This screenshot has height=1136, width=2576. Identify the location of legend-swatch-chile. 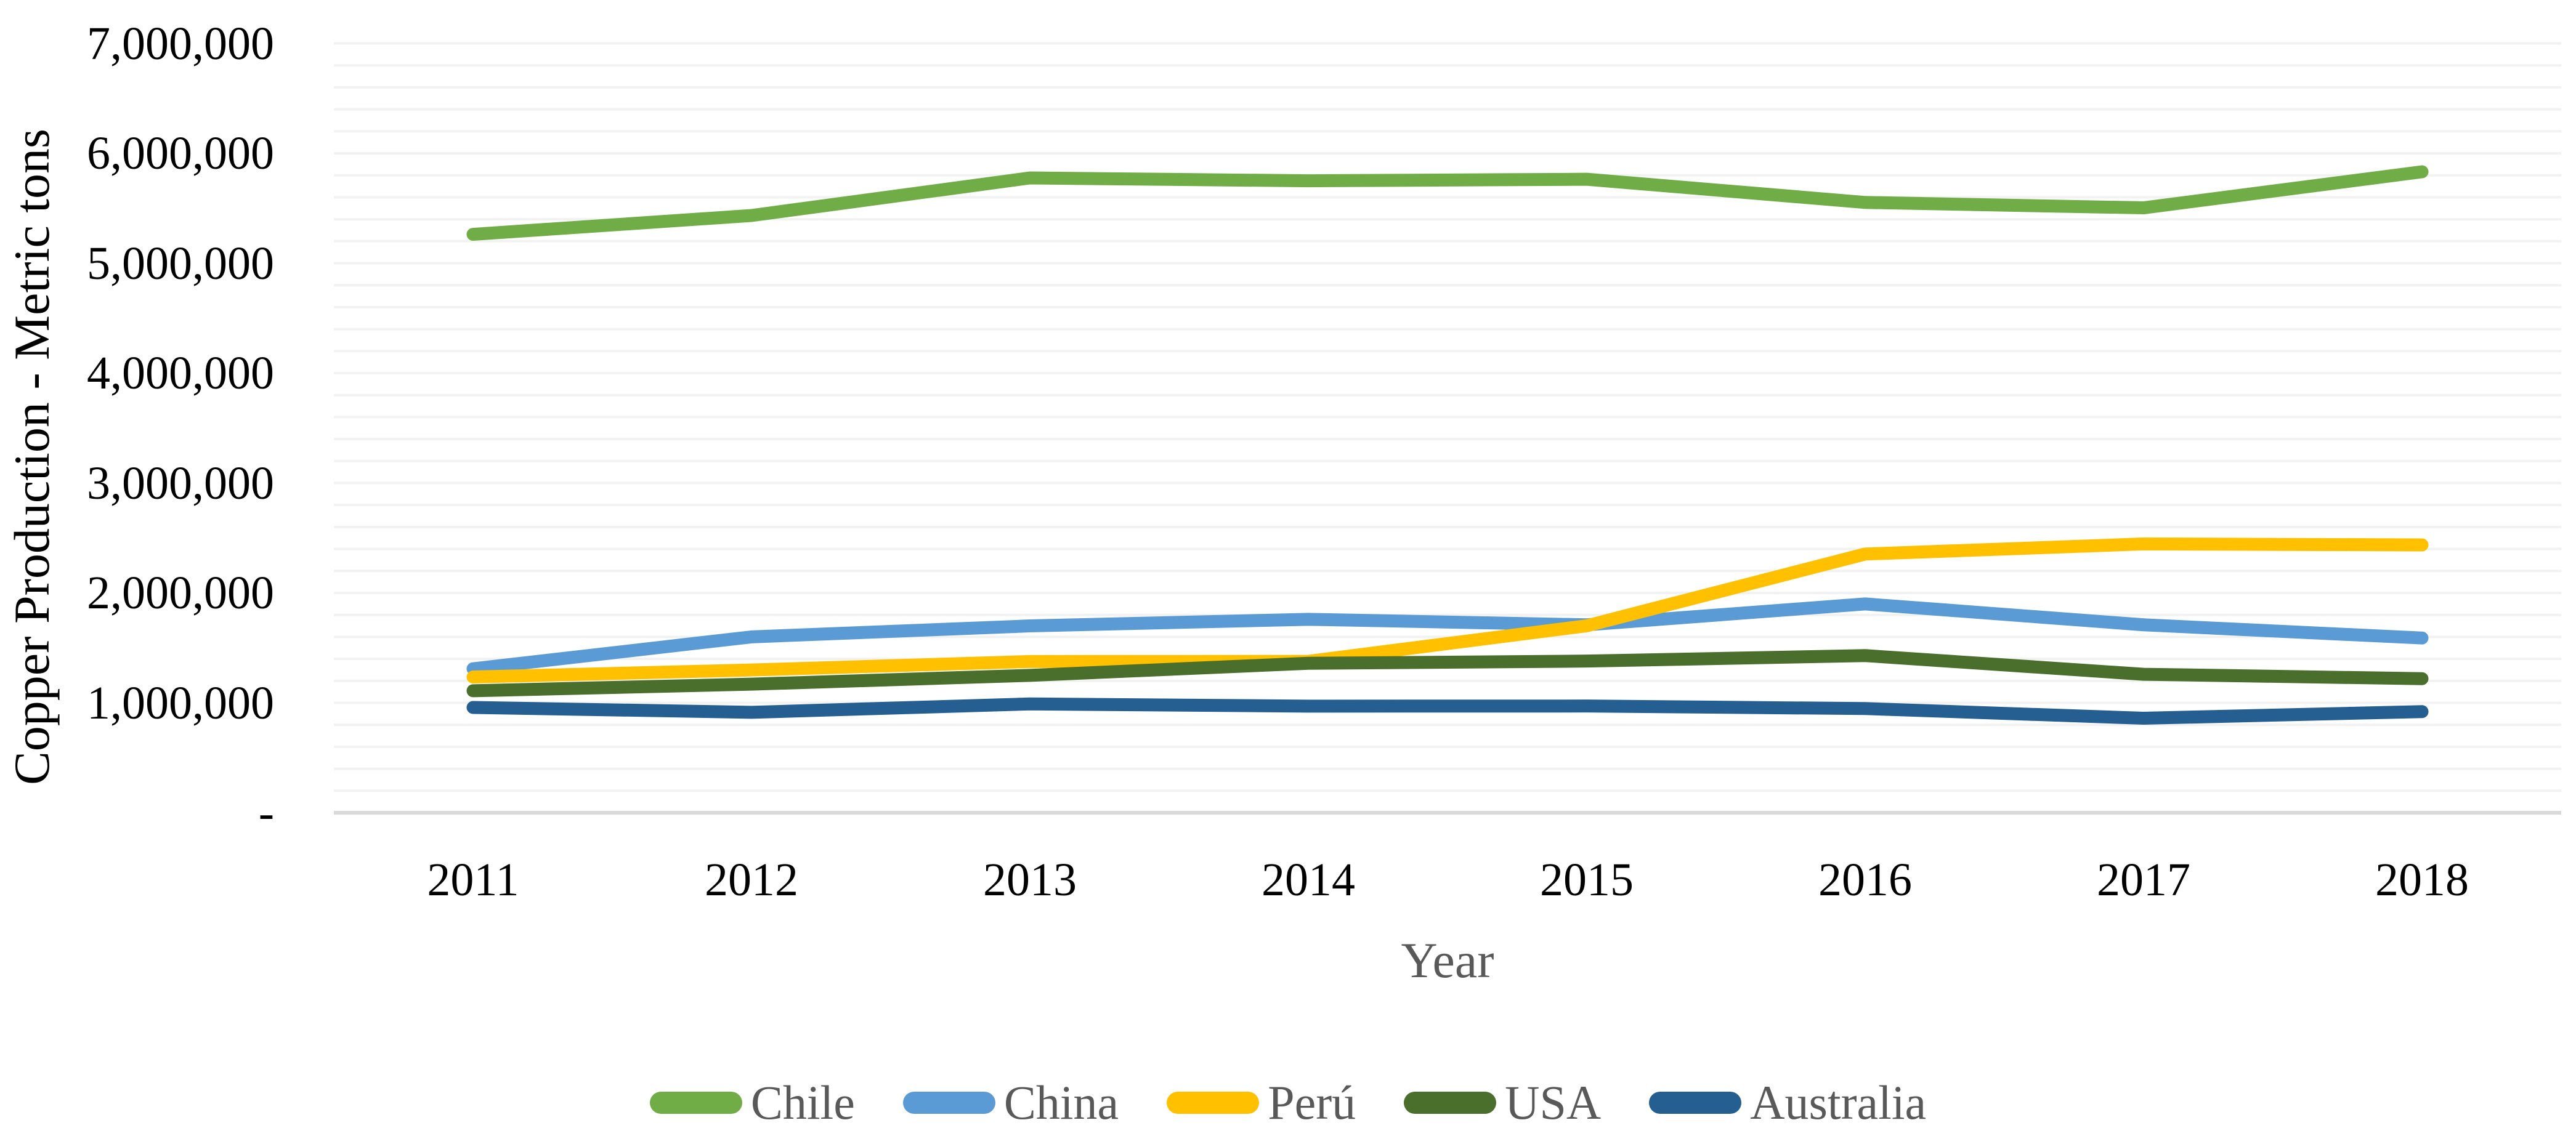
(695, 1103).